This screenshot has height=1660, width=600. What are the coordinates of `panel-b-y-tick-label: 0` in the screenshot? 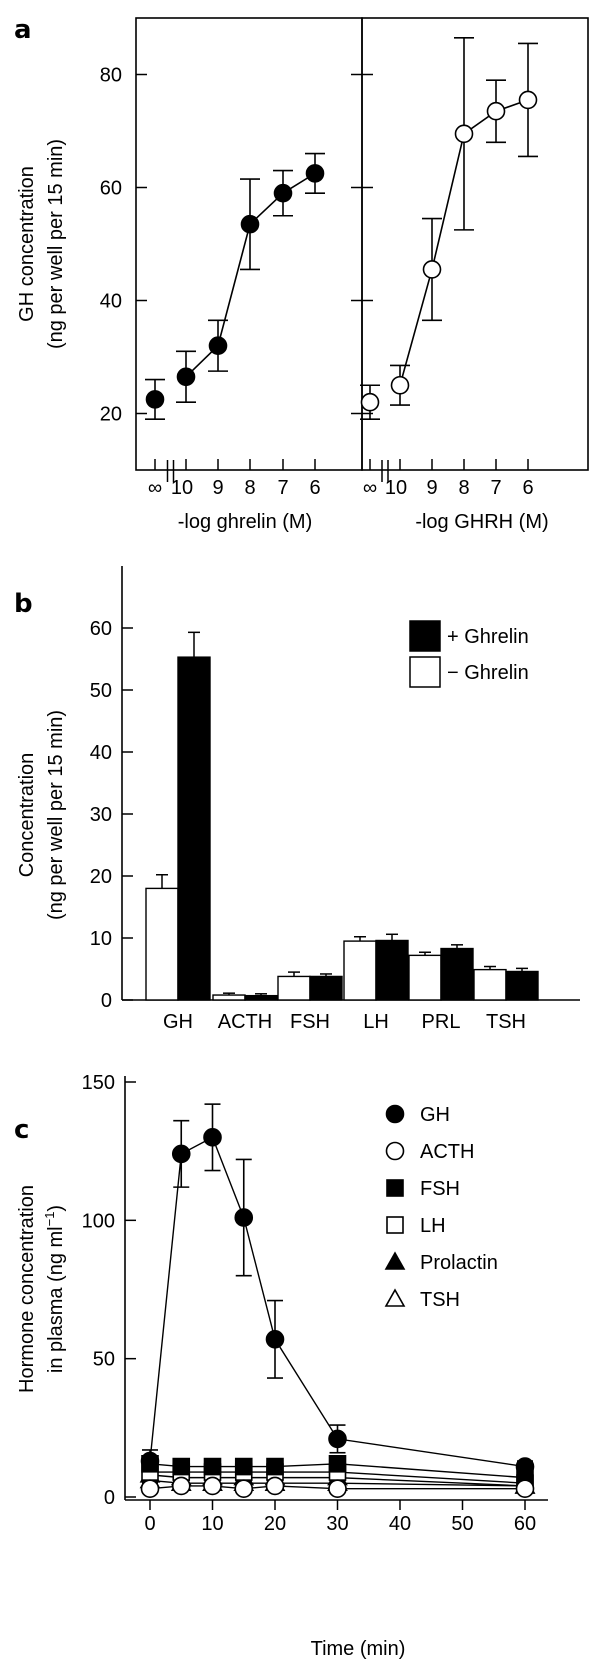 It's located at (106, 1001).